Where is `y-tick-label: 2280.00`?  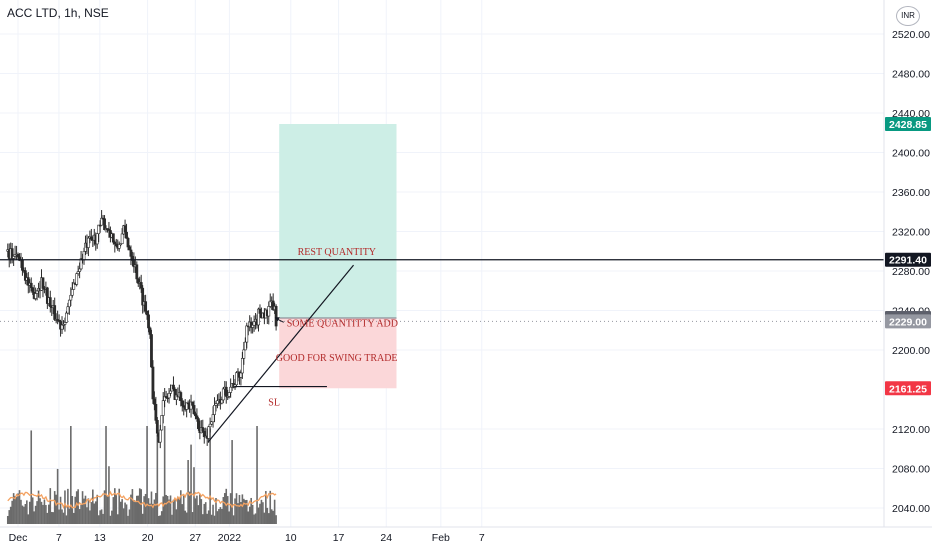
y-tick-label: 2280.00 is located at coordinates (911, 272).